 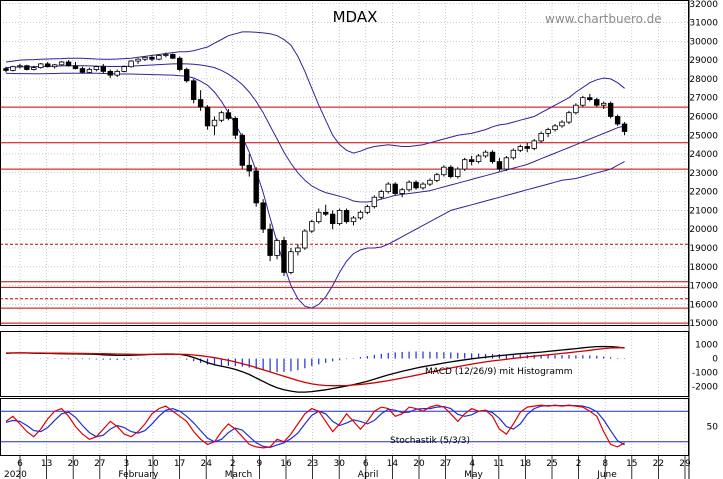 I want to click on macd-tick-label: 1000, so click(x=706, y=346).